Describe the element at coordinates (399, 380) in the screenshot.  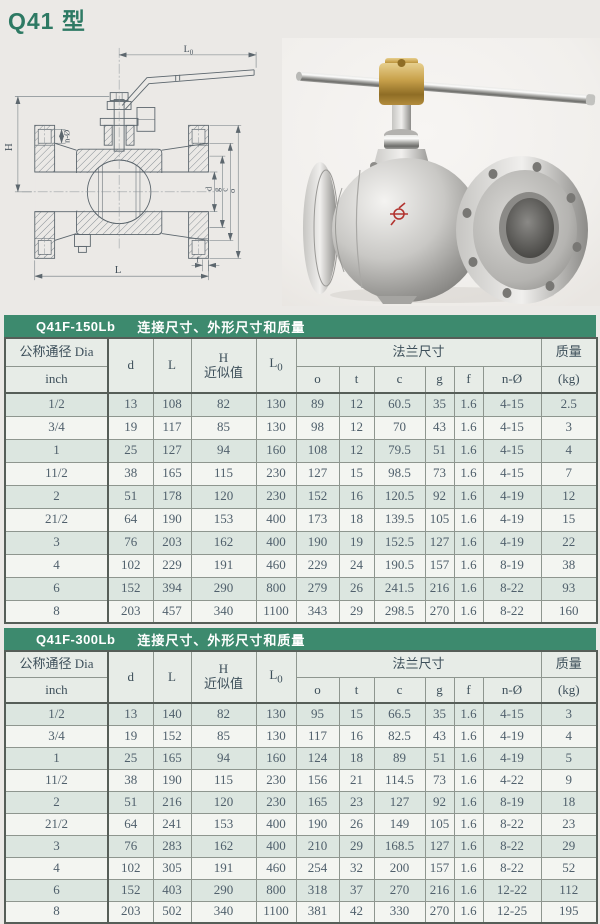
I see `col-header-c: c` at that location.